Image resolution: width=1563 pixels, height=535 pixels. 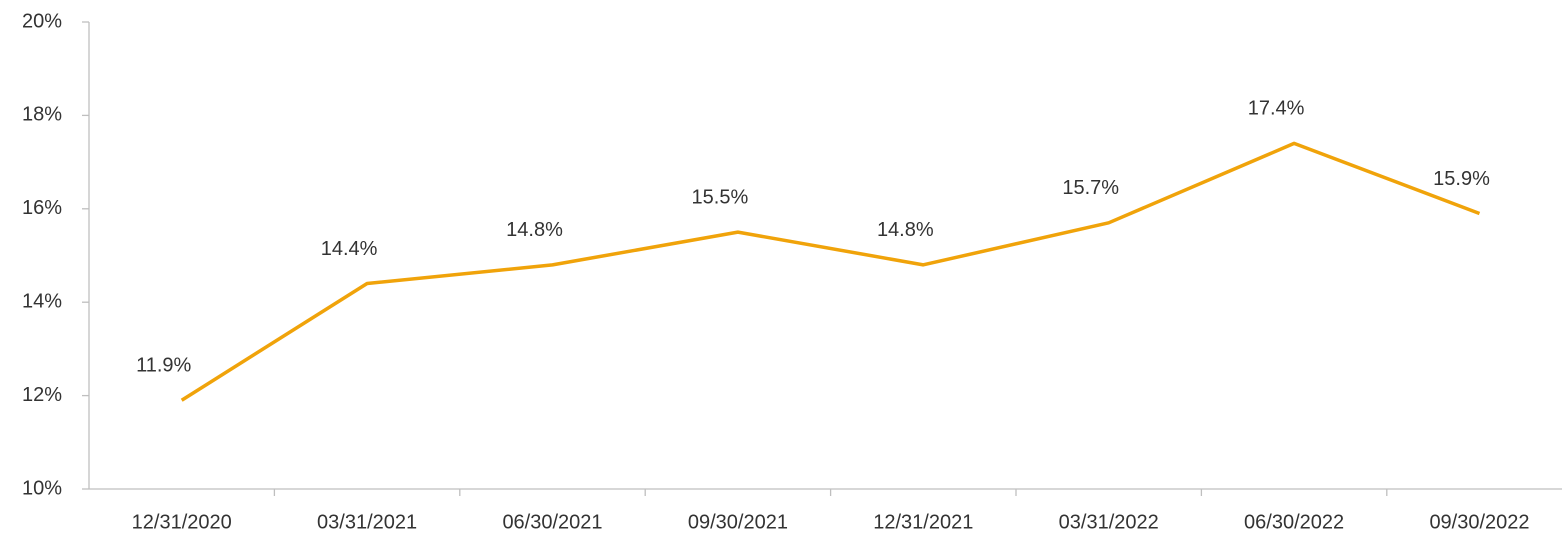 What do you see at coordinates (1090, 188) in the screenshot?
I see `data-label: 15.7%` at bounding box center [1090, 188].